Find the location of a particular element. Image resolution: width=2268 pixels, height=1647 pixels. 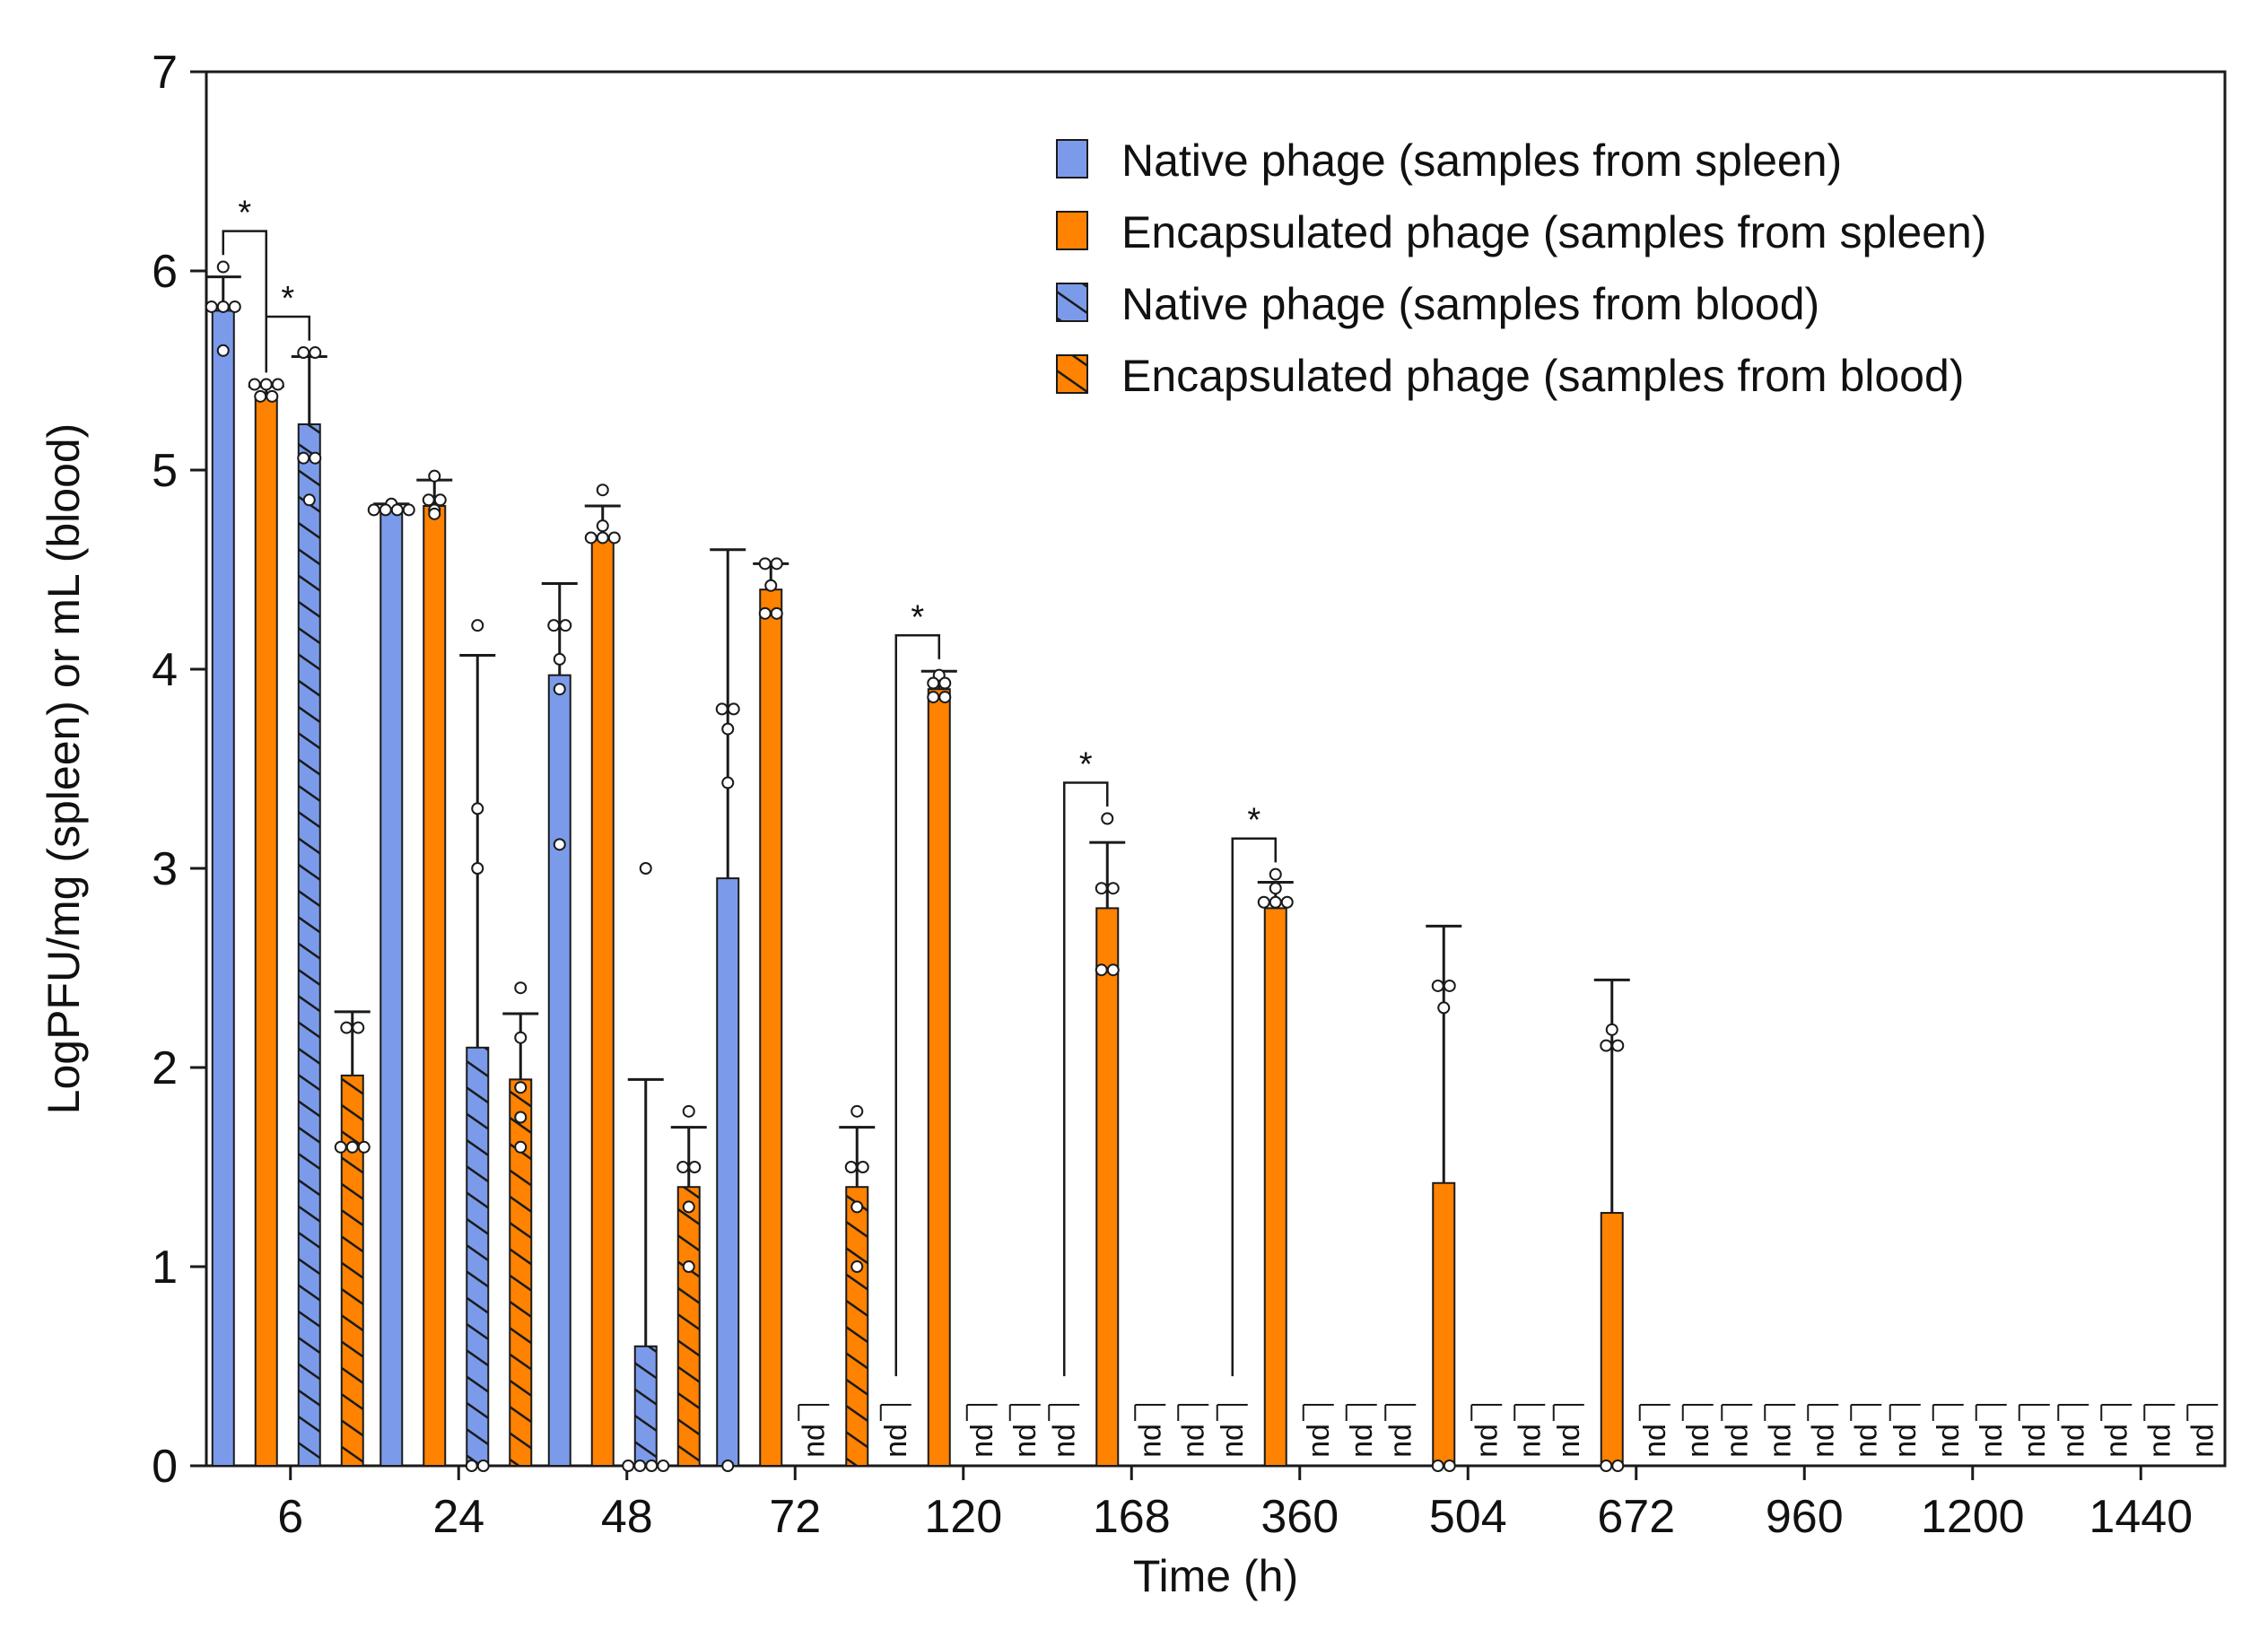

legend-label-encapsulated-spleen: Encapsulated phage (samples from spleen) is located at coordinates (1553, 232).